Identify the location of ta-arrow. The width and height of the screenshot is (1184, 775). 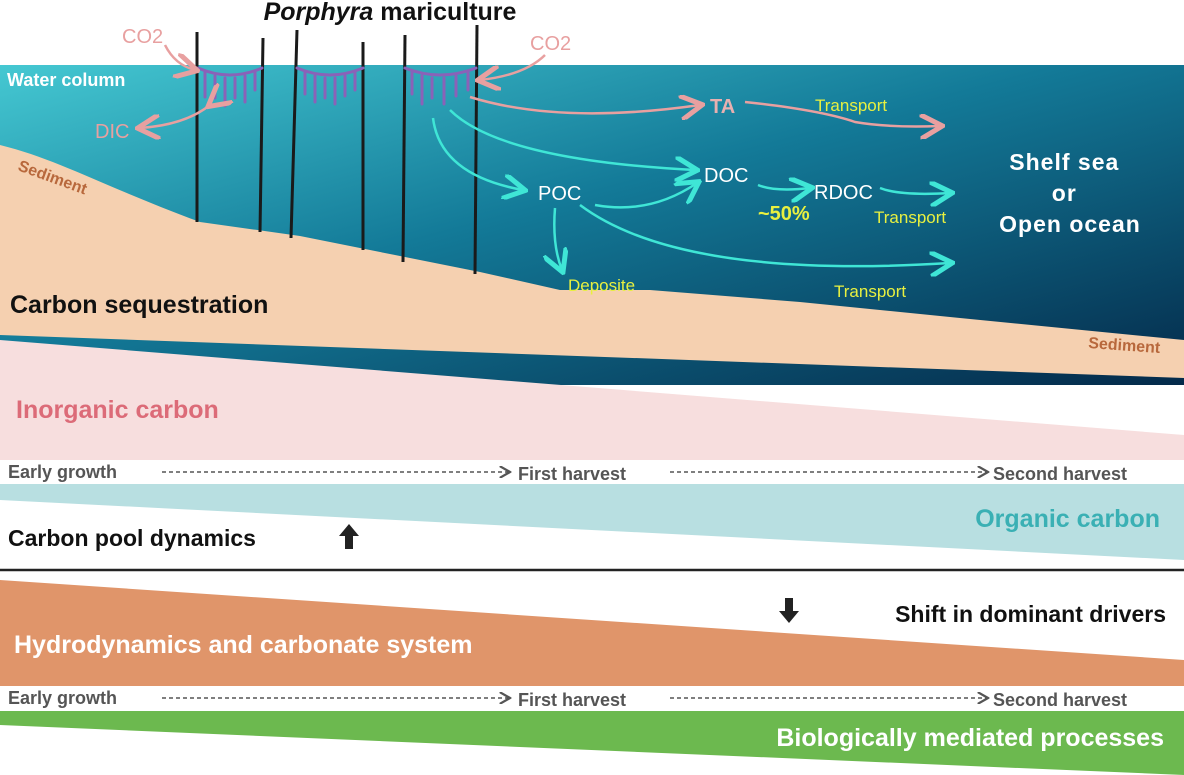
(584, 105).